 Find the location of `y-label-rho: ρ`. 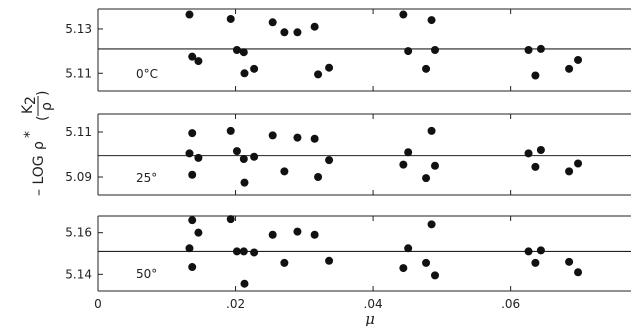

y-label-rho: ρ is located at coordinates (39, 145).